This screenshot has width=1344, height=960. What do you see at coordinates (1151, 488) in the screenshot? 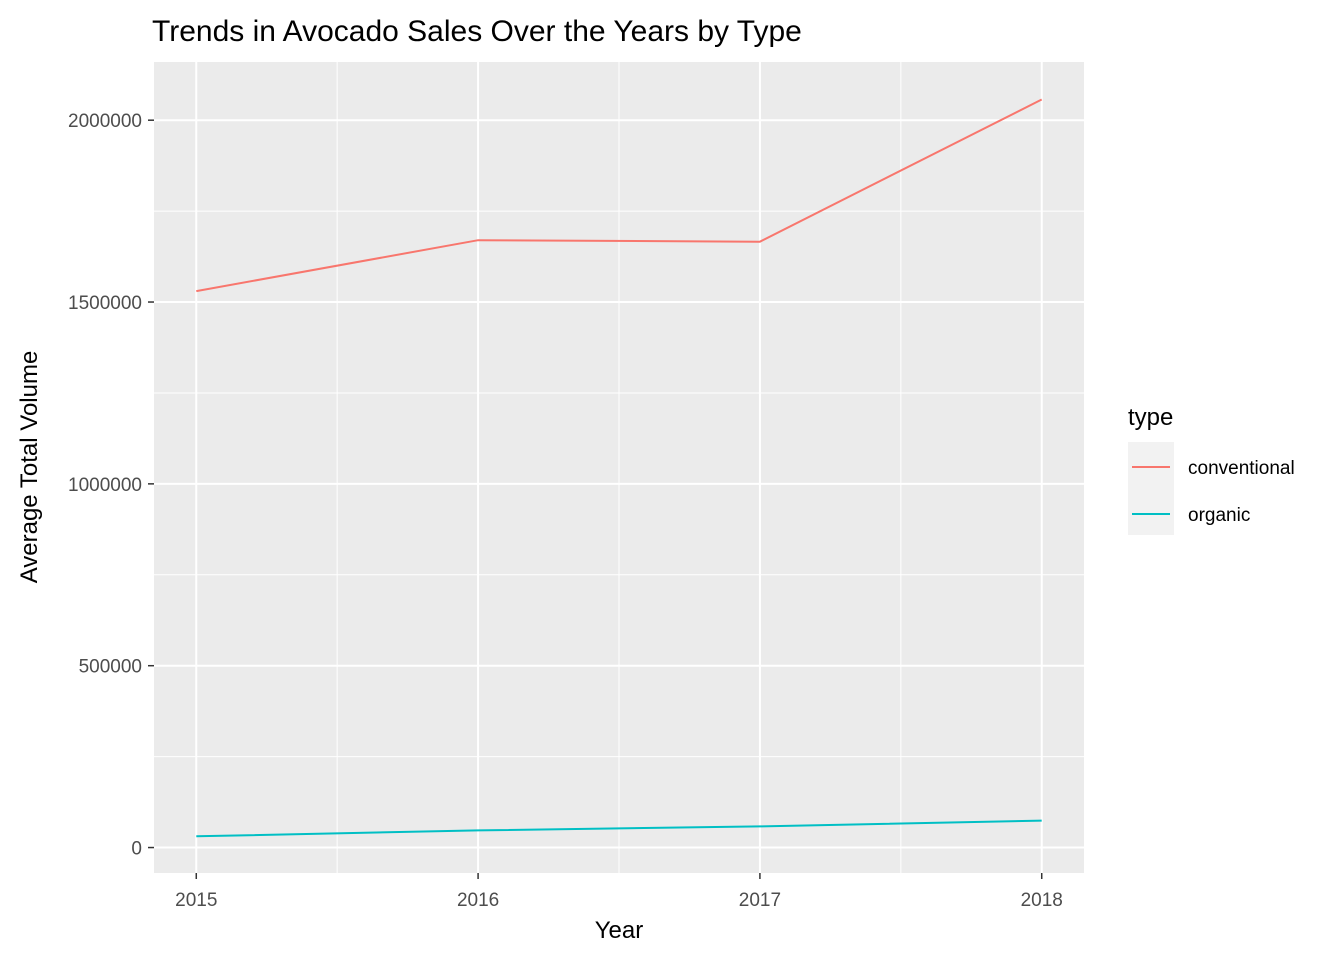
I see `legend-key-background` at bounding box center [1151, 488].